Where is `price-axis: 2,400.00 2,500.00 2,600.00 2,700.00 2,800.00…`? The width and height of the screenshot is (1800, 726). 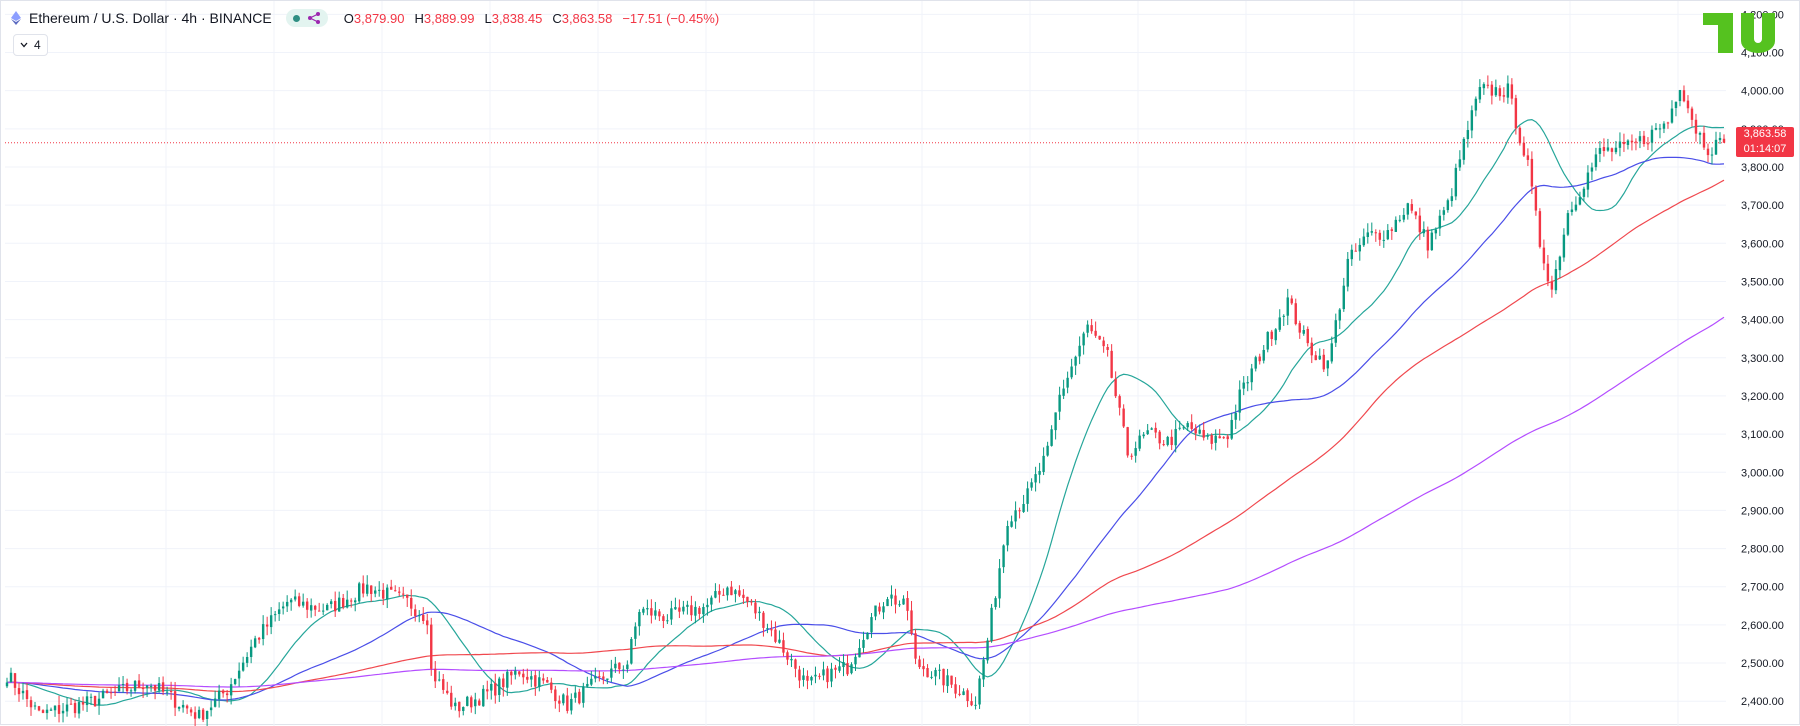
price-axis: 2,400.00 2,500.00 2,600.00 2,700.00 2,800.00… is located at coordinates (1762, 358).